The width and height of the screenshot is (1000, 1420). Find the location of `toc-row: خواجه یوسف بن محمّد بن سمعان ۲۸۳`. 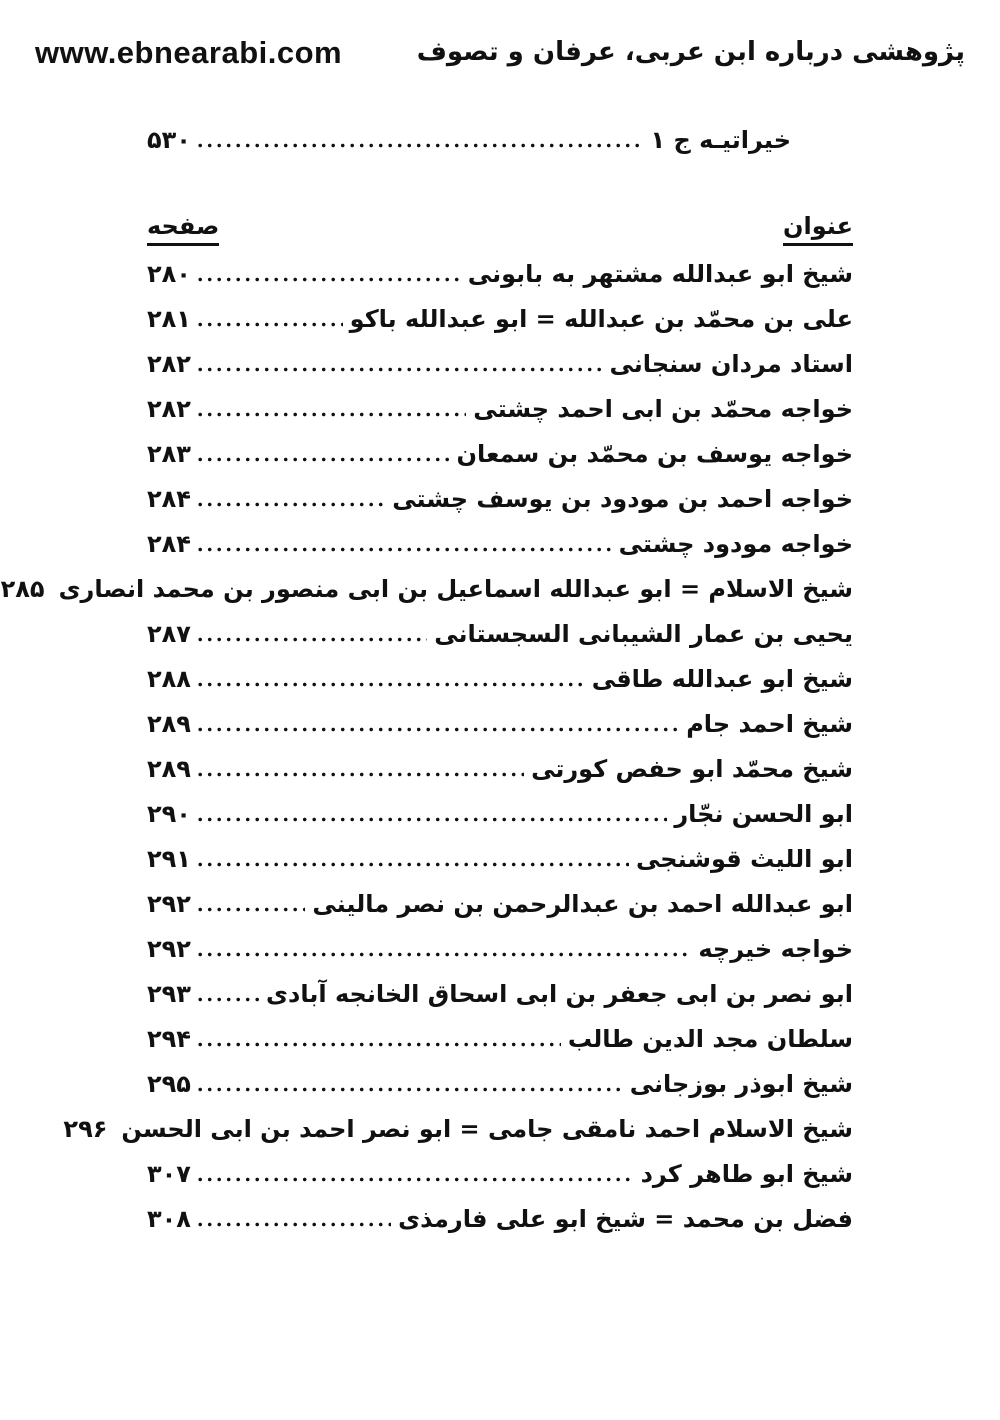

toc-row: خواجه یوسف بن محمّد بن سمعان ۲۸۳ is located at coordinates (500, 462).